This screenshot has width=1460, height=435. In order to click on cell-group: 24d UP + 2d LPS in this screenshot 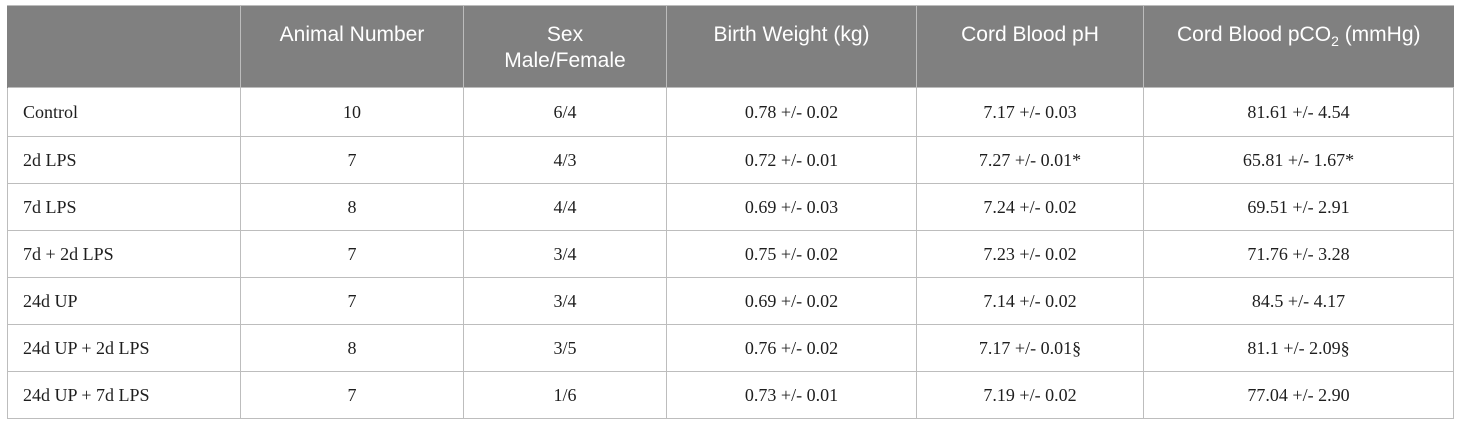, I will do `click(124, 348)`.